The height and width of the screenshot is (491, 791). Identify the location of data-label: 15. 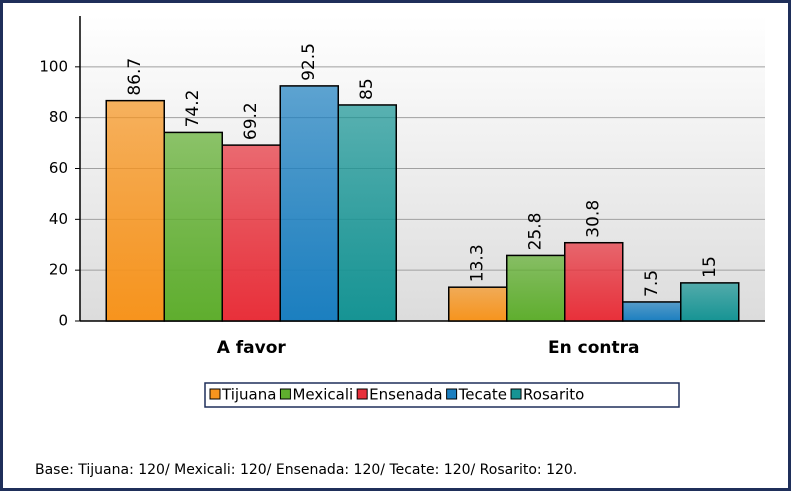
(710, 267).